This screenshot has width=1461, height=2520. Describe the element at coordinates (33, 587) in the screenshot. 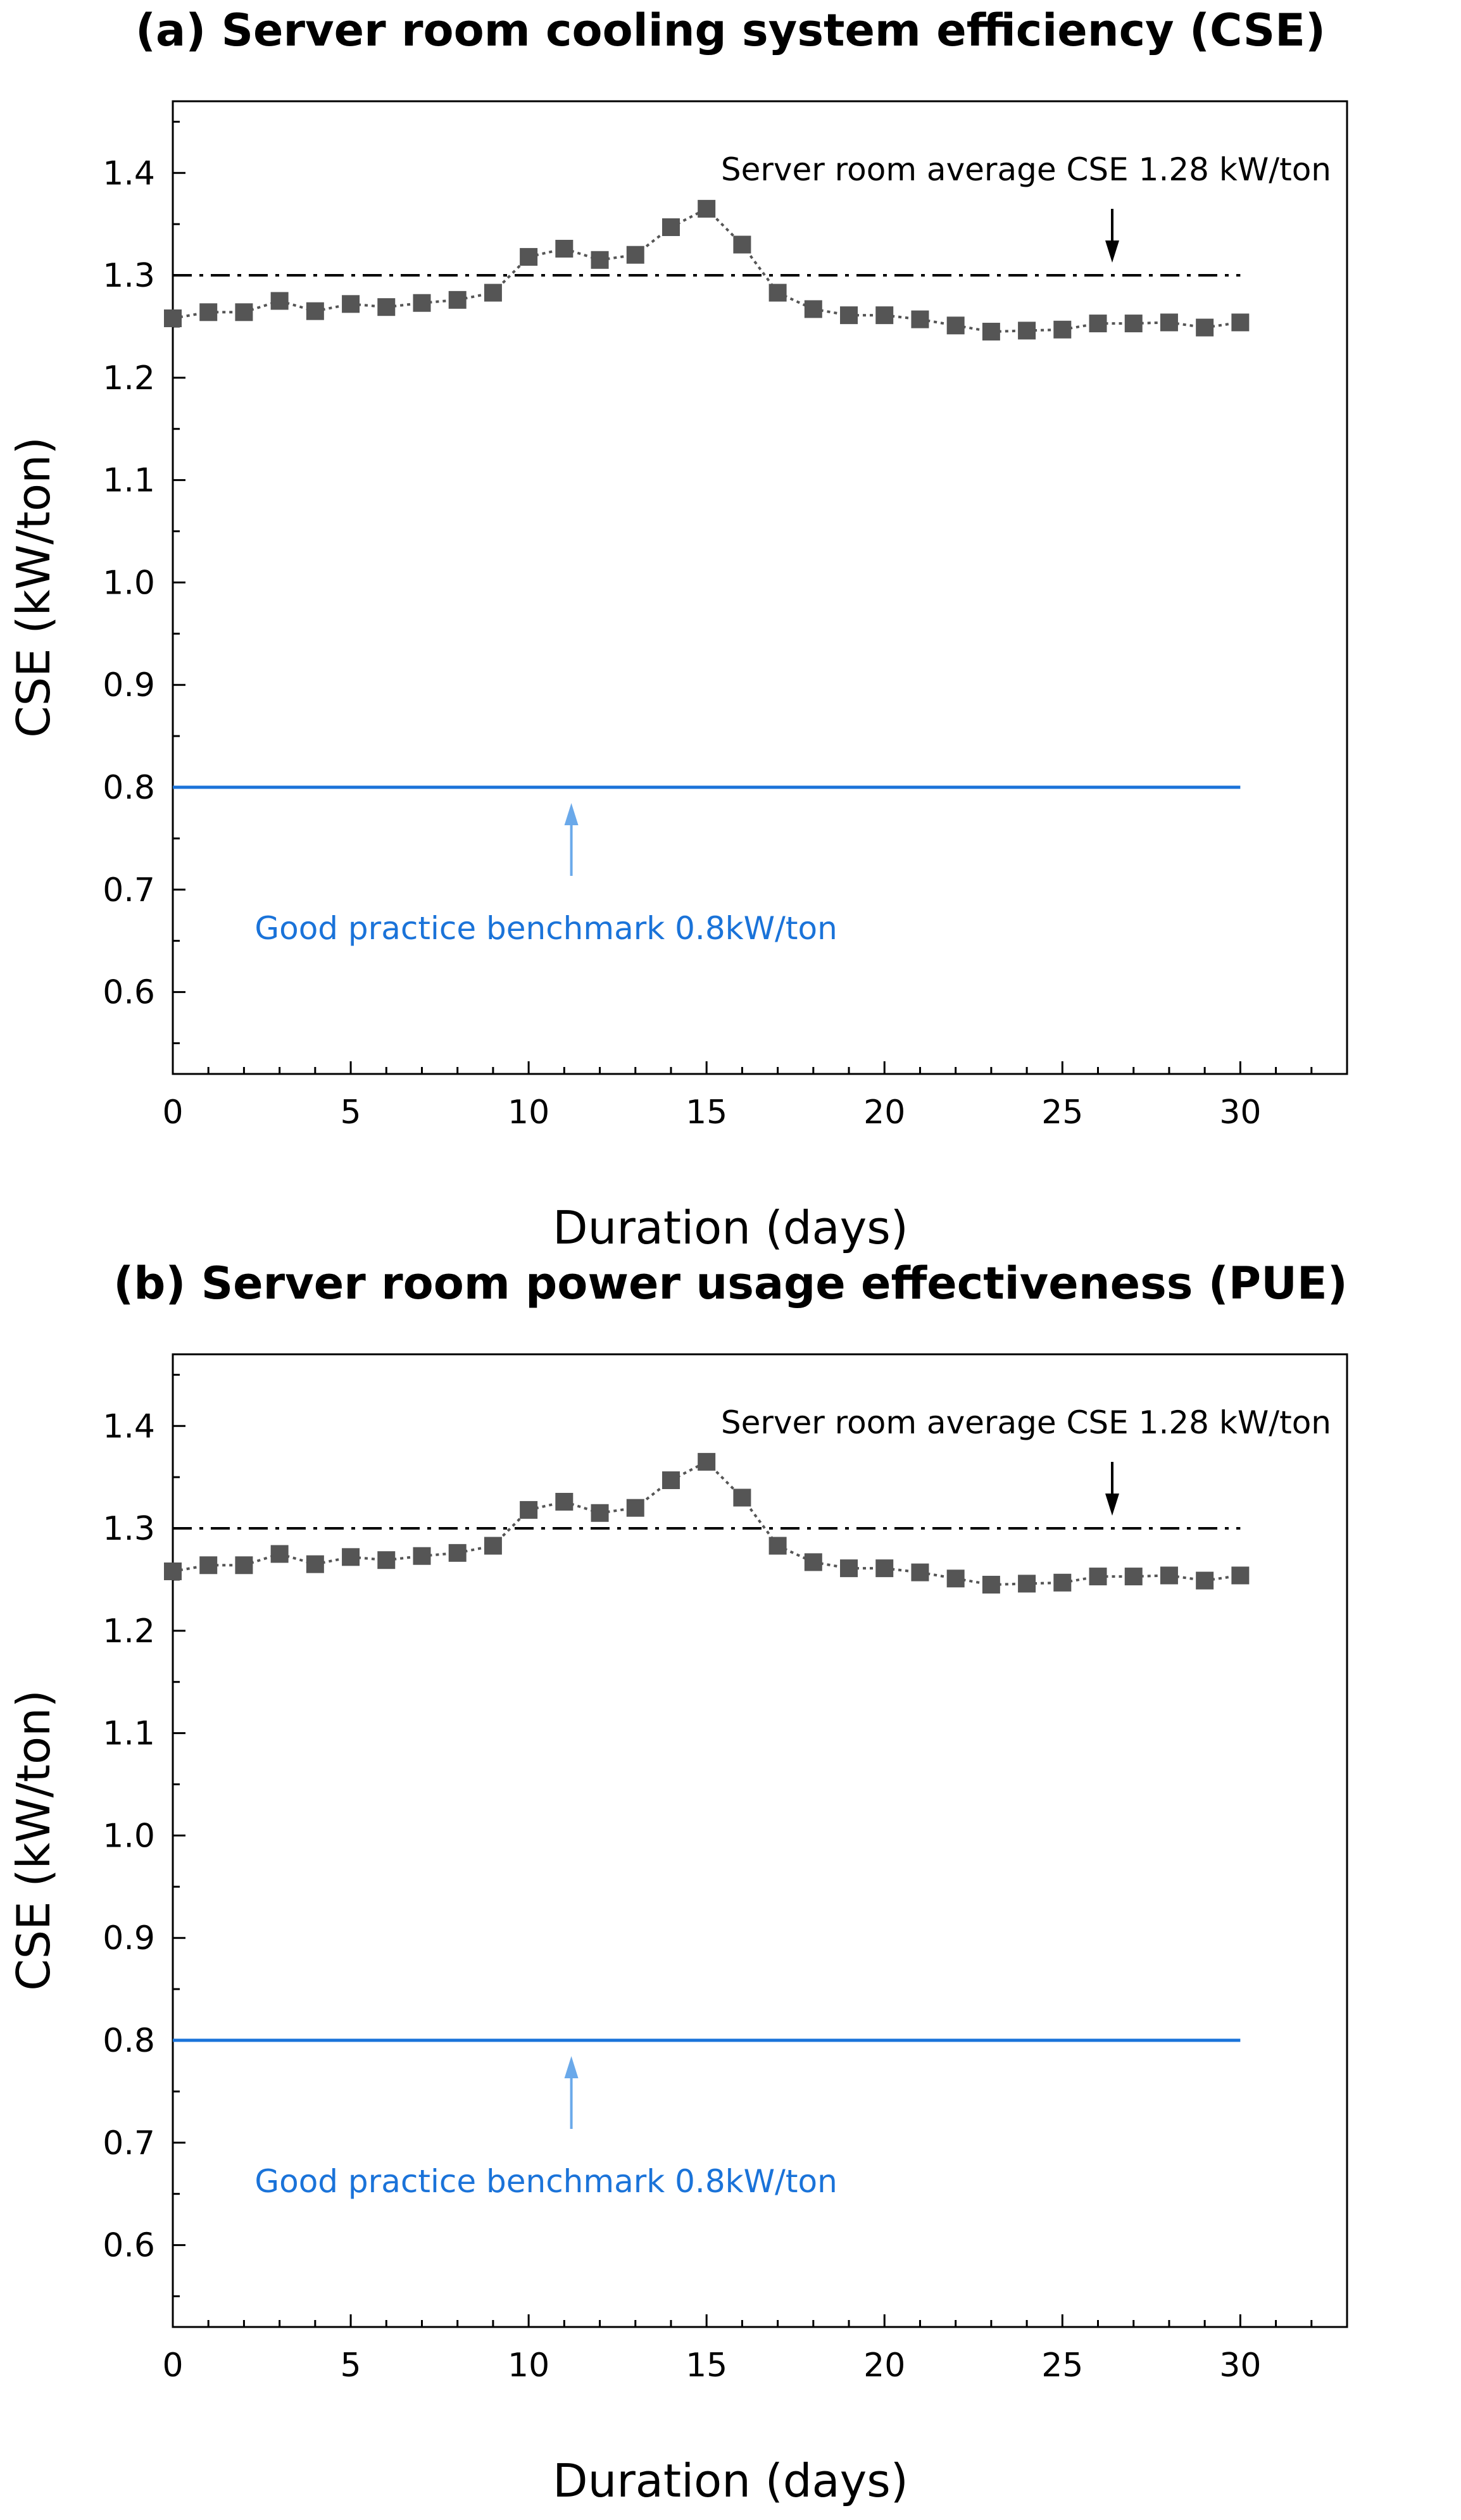

I see `y-axis-title-a: CSE (kW/ton)` at that location.